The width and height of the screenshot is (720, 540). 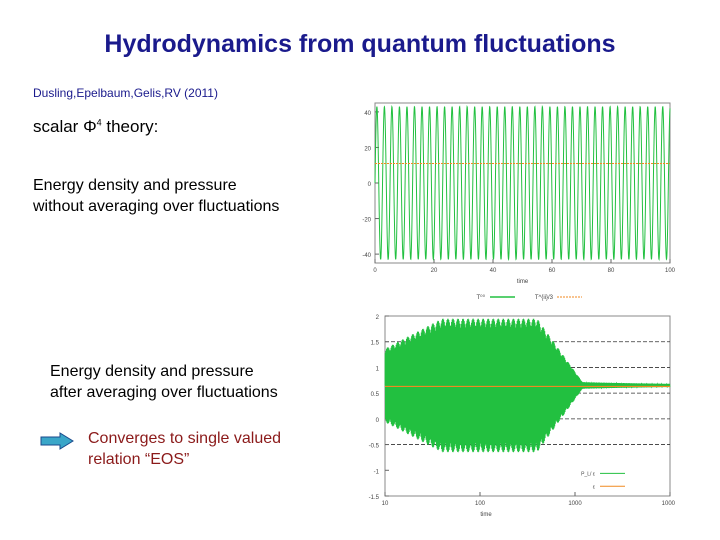 What do you see at coordinates (374, 447) in the screenshot?
I see `y-tick-label: -0.5` at bounding box center [374, 447].